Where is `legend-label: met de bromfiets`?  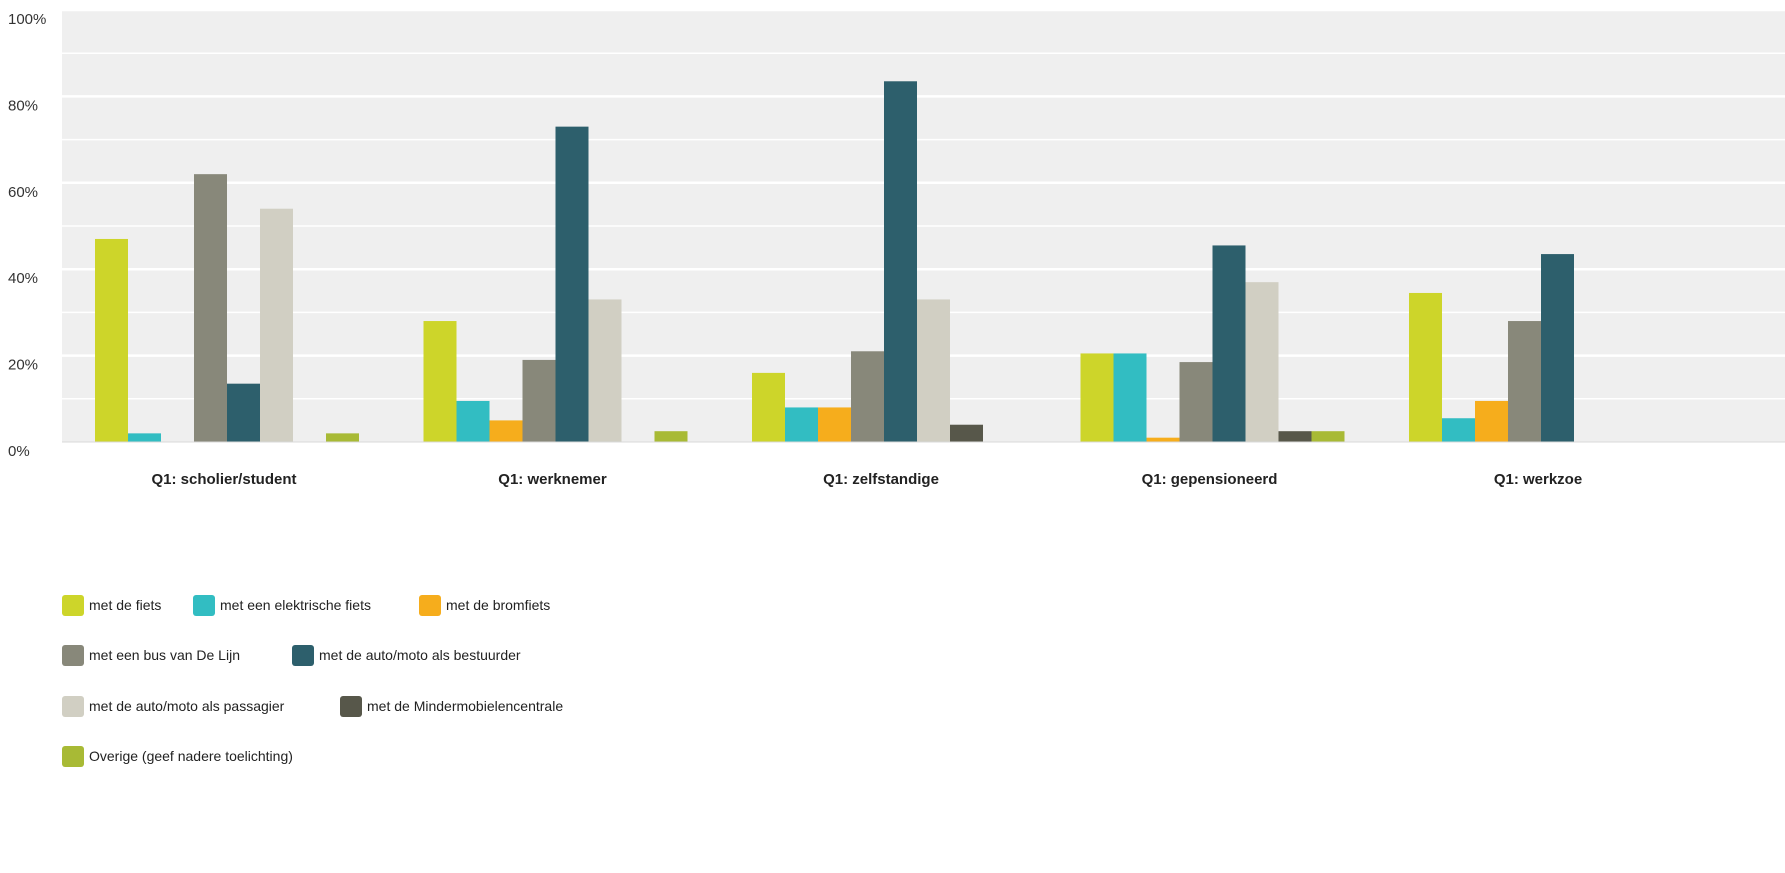 legend-label: met de bromfiets is located at coordinates (498, 605).